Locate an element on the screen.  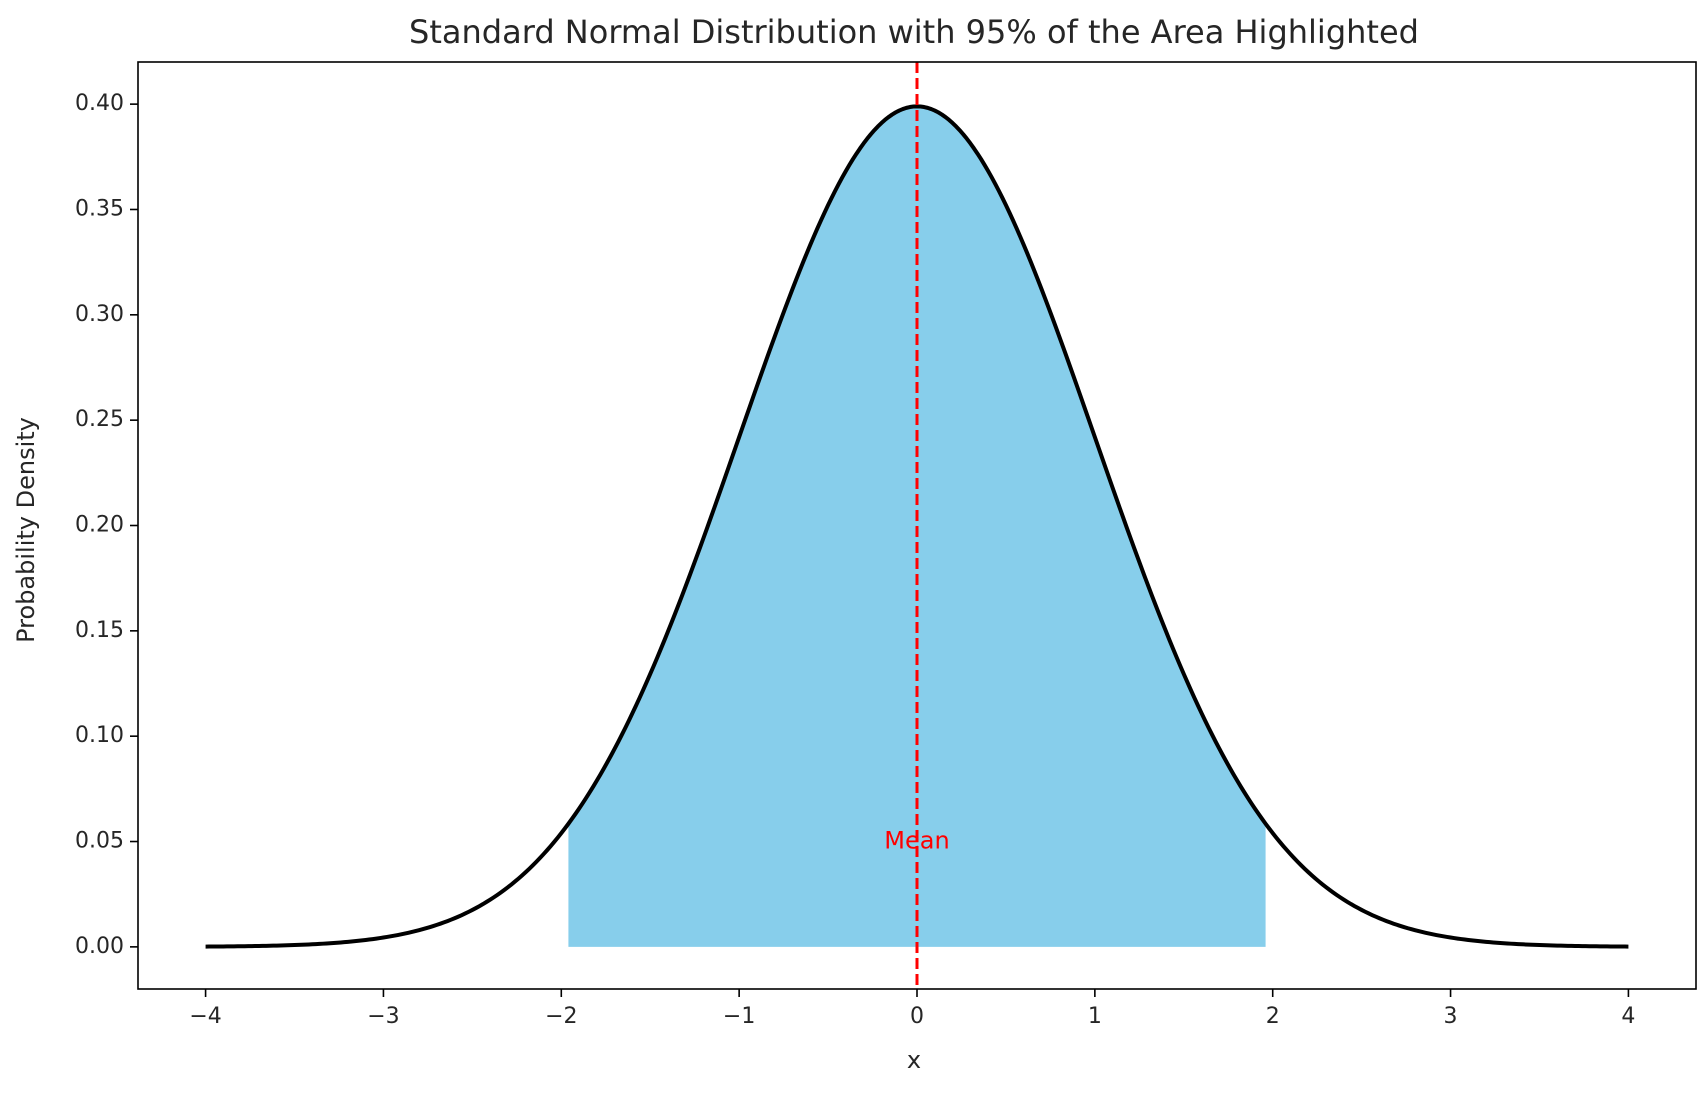
y-axis-label: Probability Density is located at coordinates (26, 530).